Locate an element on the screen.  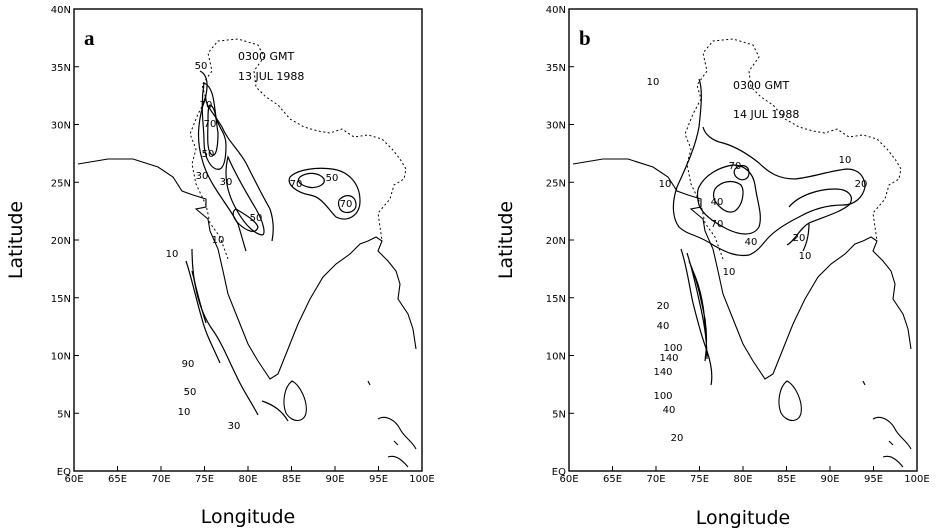
panel-letter: b is located at coordinates (585, 38).